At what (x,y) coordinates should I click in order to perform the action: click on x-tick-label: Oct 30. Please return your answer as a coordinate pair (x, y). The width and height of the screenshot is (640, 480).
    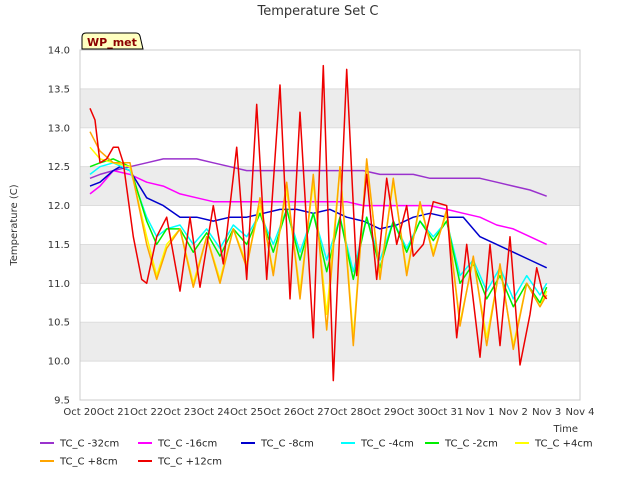
    Looking at the image, I should click on (413, 412).